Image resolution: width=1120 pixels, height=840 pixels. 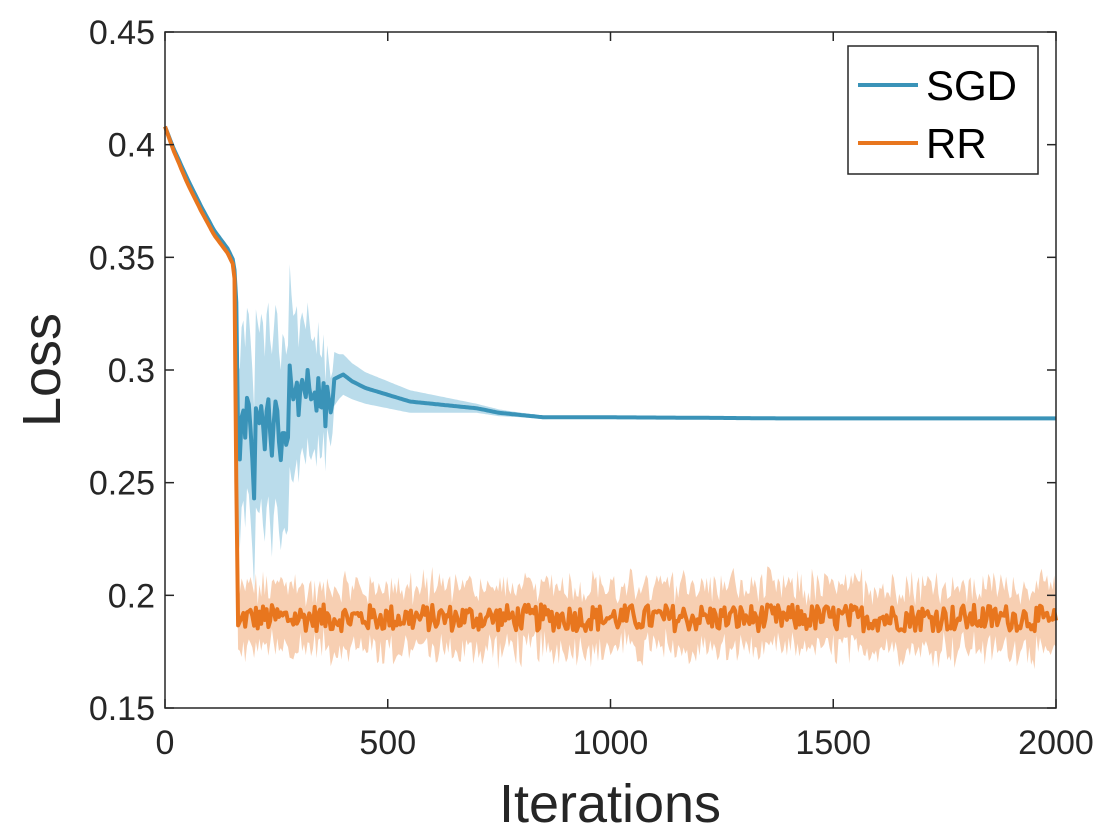 What do you see at coordinates (131, 146) in the screenshot?
I see `y-tick-label: 0.4` at bounding box center [131, 146].